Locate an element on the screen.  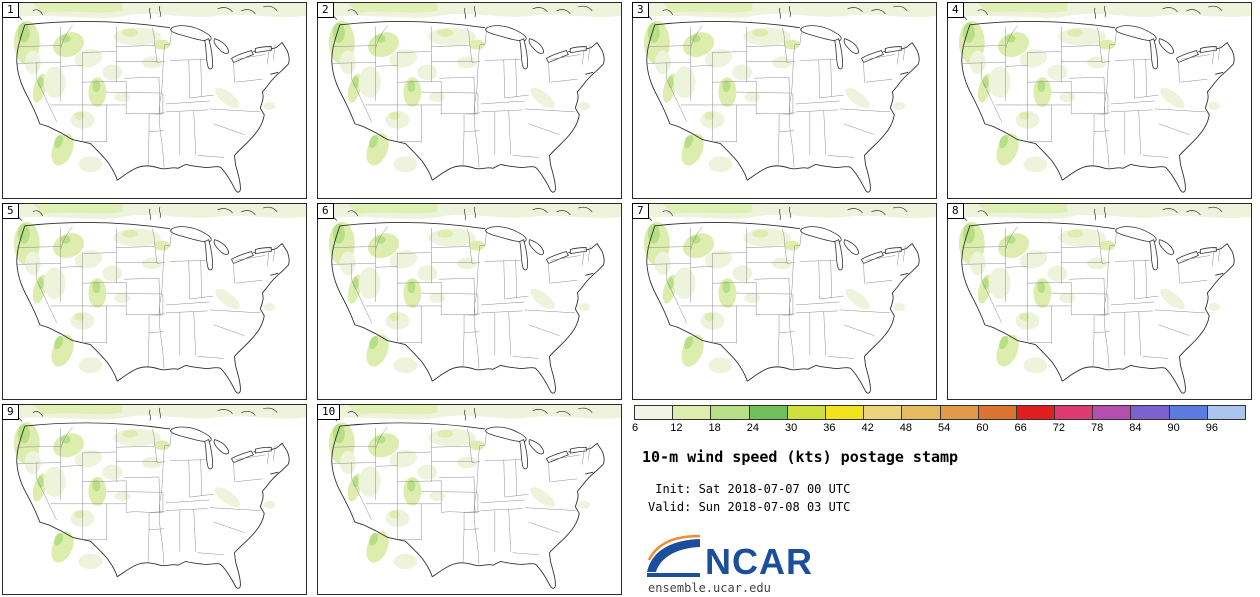
forecast-panel-5: 5 is located at coordinates (154, 301).